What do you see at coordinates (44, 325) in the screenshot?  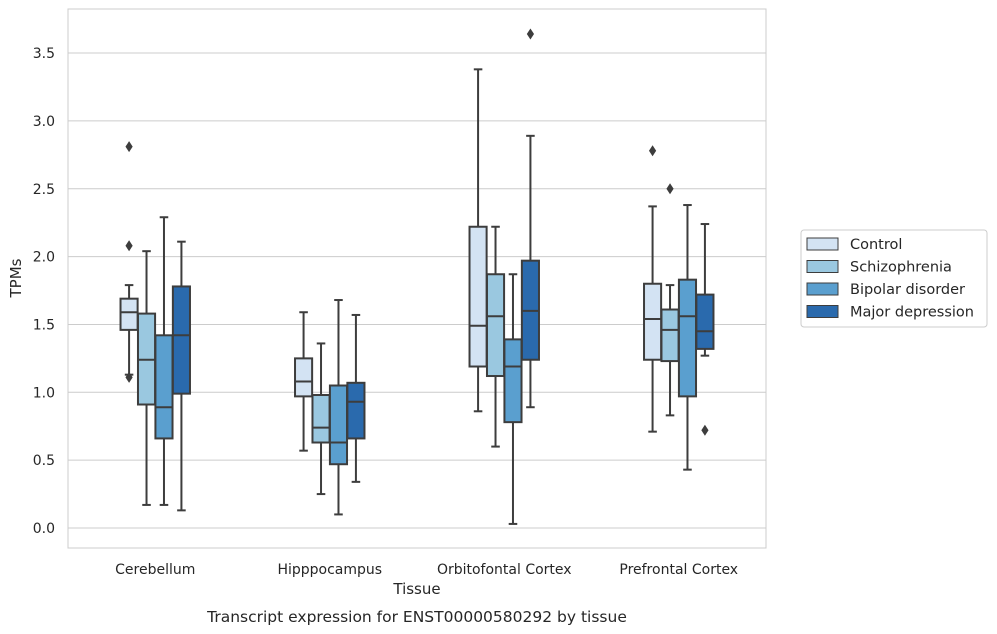 I see `y-tick-label: 1.5` at bounding box center [44, 325].